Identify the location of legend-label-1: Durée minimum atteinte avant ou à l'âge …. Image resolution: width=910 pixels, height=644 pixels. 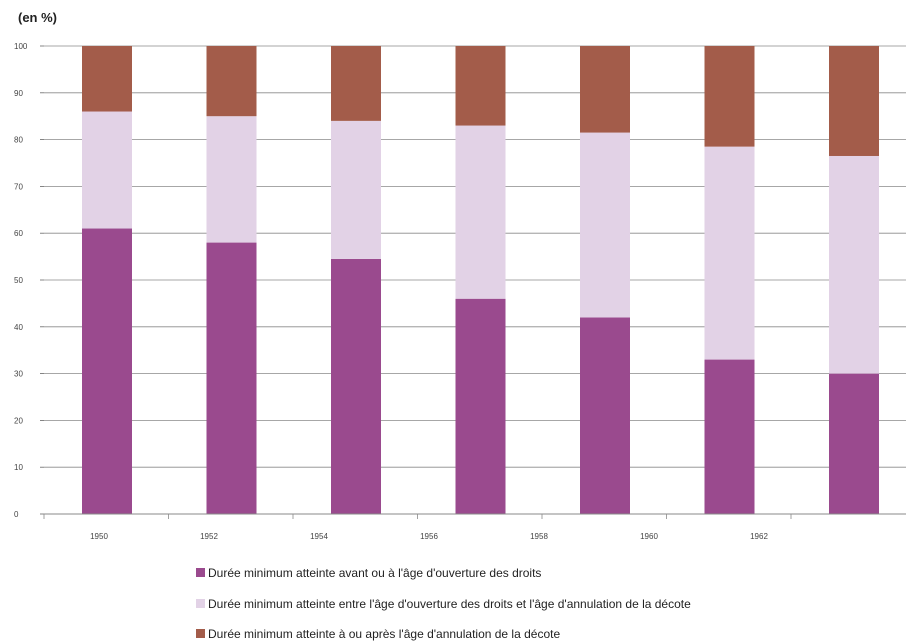
(375, 573).